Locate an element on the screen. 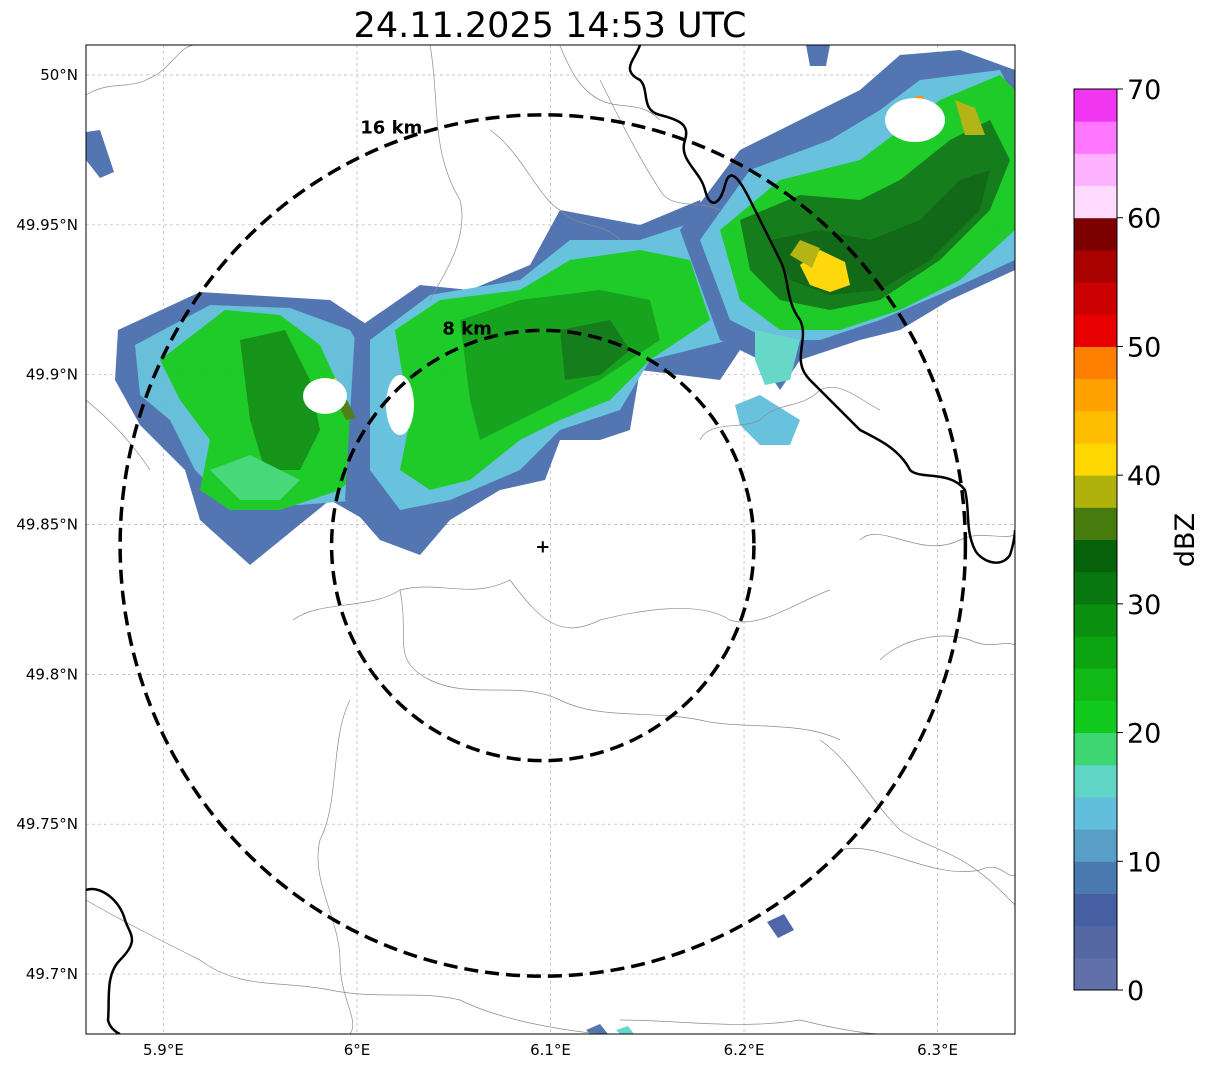  colorbar-tick-label: 70 is located at coordinates (1144, 90).